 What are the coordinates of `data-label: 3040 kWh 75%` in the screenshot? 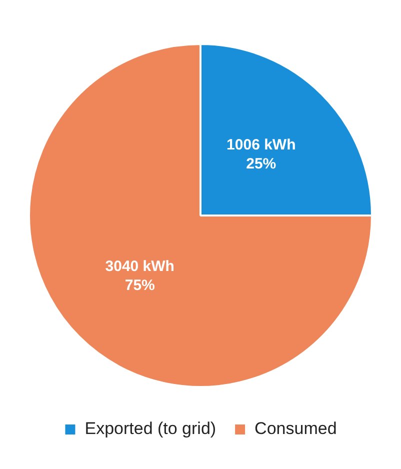 It's located at (139, 276).